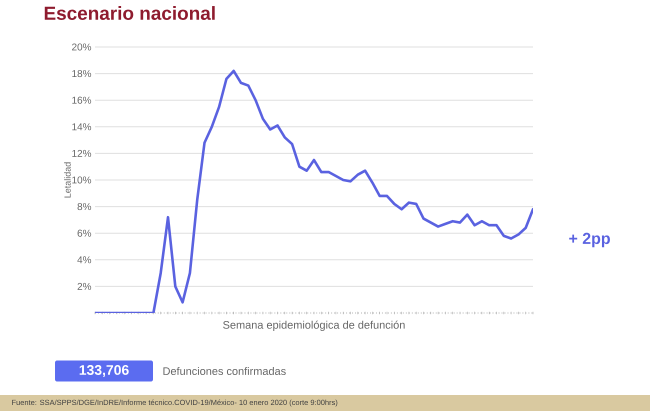  What do you see at coordinates (224, 371) in the screenshot?
I see `text: Defunciones confirmadas` at bounding box center [224, 371].